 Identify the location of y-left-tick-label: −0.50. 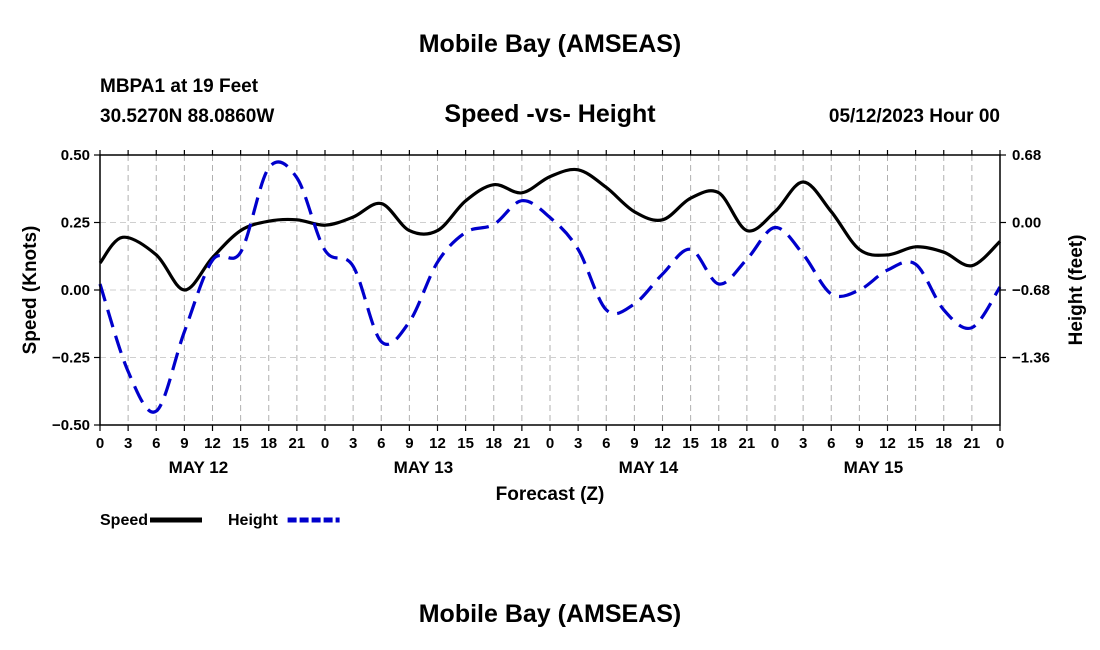
(71, 425).